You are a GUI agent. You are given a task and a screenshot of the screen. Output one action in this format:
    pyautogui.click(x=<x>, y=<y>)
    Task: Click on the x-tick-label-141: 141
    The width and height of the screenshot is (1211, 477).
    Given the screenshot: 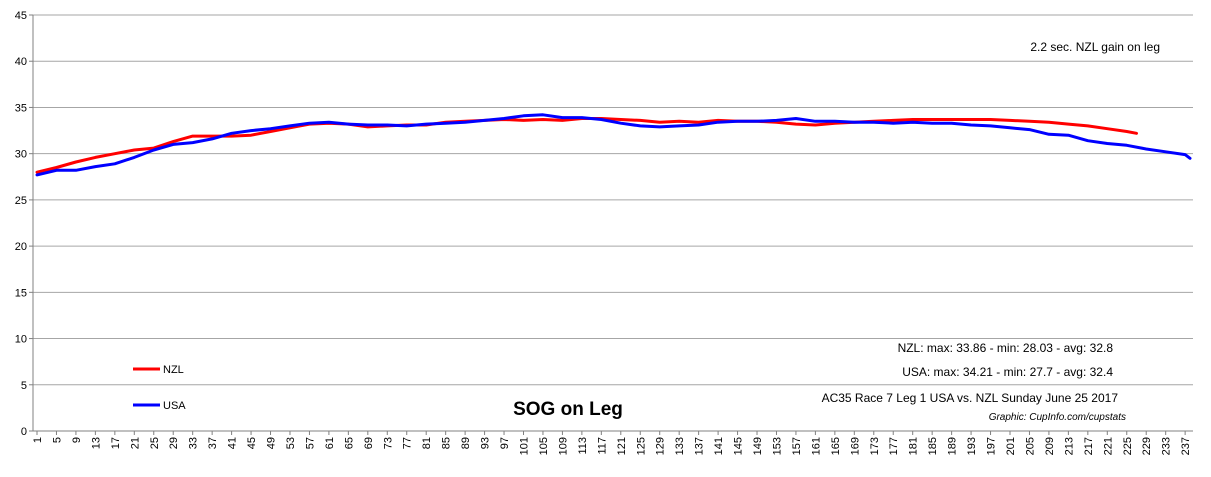 What is the action you would take?
    pyautogui.click(x=719, y=446)
    